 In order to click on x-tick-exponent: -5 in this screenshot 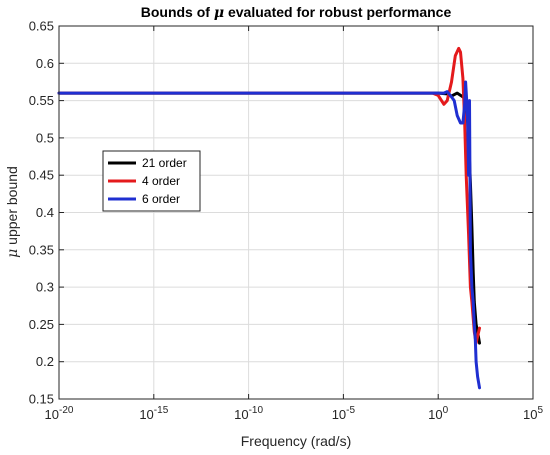, I will do `click(350, 410)`.